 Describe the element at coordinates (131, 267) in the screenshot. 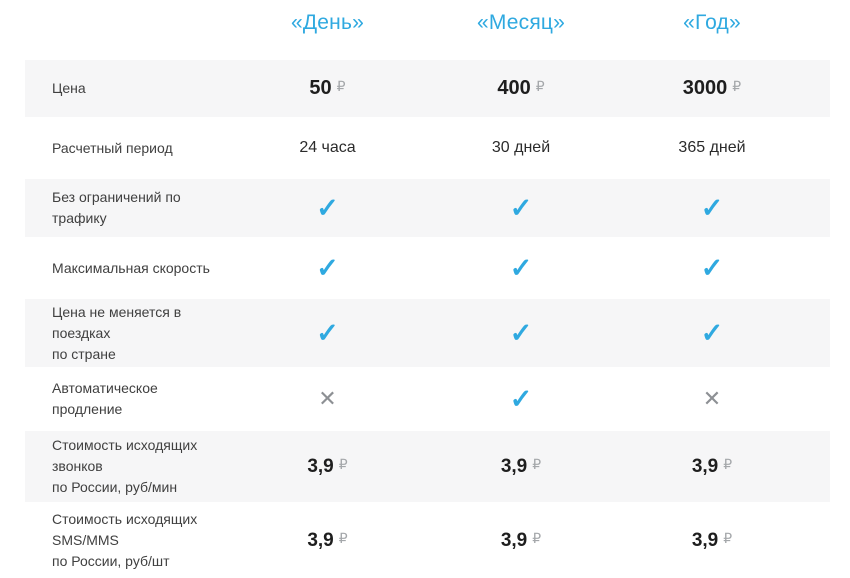

I see `row-label: Максимальная скорость` at that location.